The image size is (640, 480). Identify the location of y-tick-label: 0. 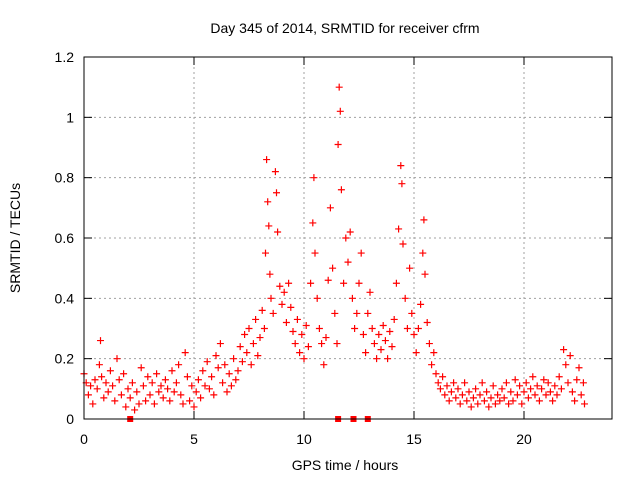
(70, 419).